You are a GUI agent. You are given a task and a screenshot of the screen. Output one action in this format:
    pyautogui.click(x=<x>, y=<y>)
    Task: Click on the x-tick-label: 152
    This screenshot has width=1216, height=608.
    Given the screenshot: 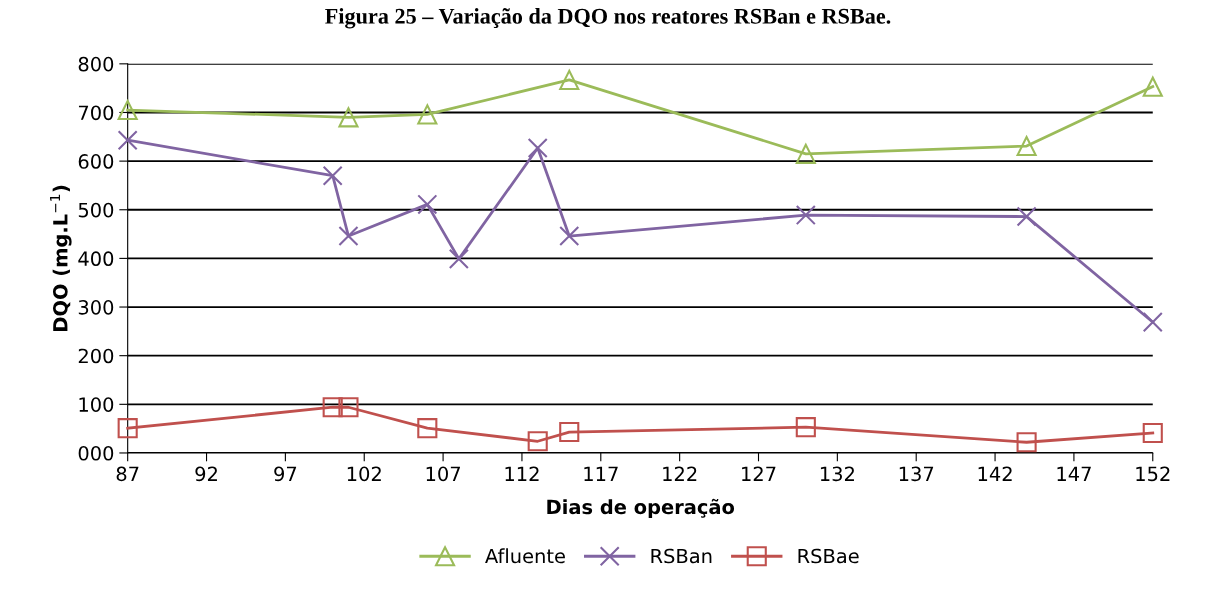 What is the action you would take?
    pyautogui.click(x=1153, y=474)
    